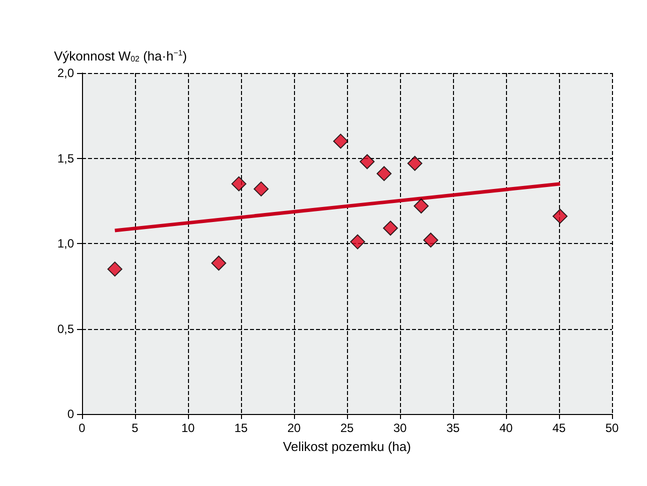 This screenshot has width=647, height=486. What do you see at coordinates (612, 428) in the screenshot?
I see `x-tick-label: 50` at bounding box center [612, 428].